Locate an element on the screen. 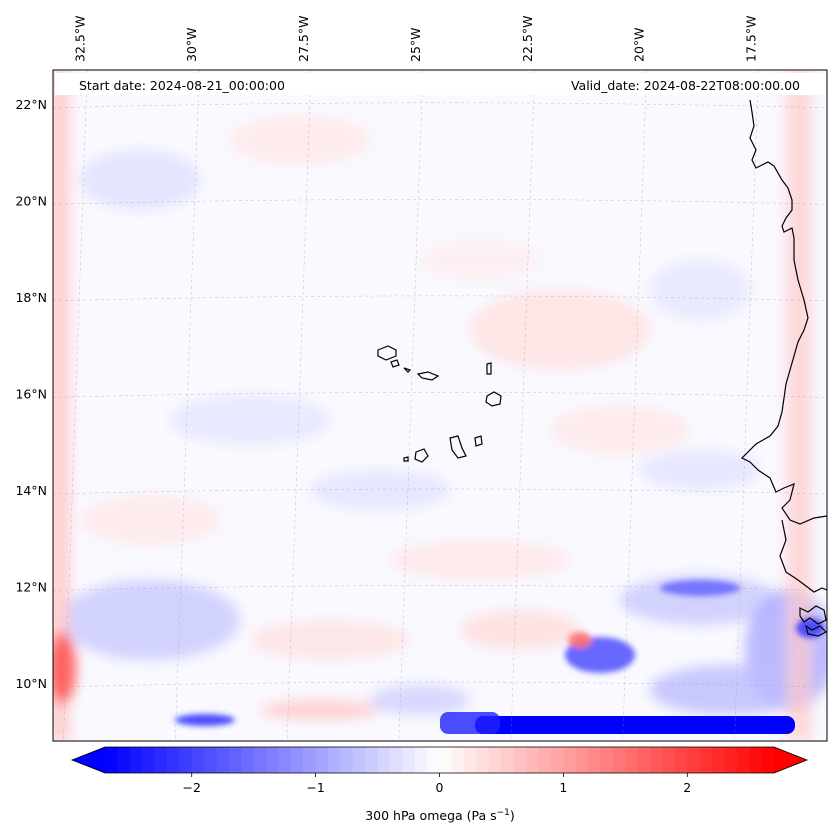  omega-strong-band is located at coordinates (470, 723).